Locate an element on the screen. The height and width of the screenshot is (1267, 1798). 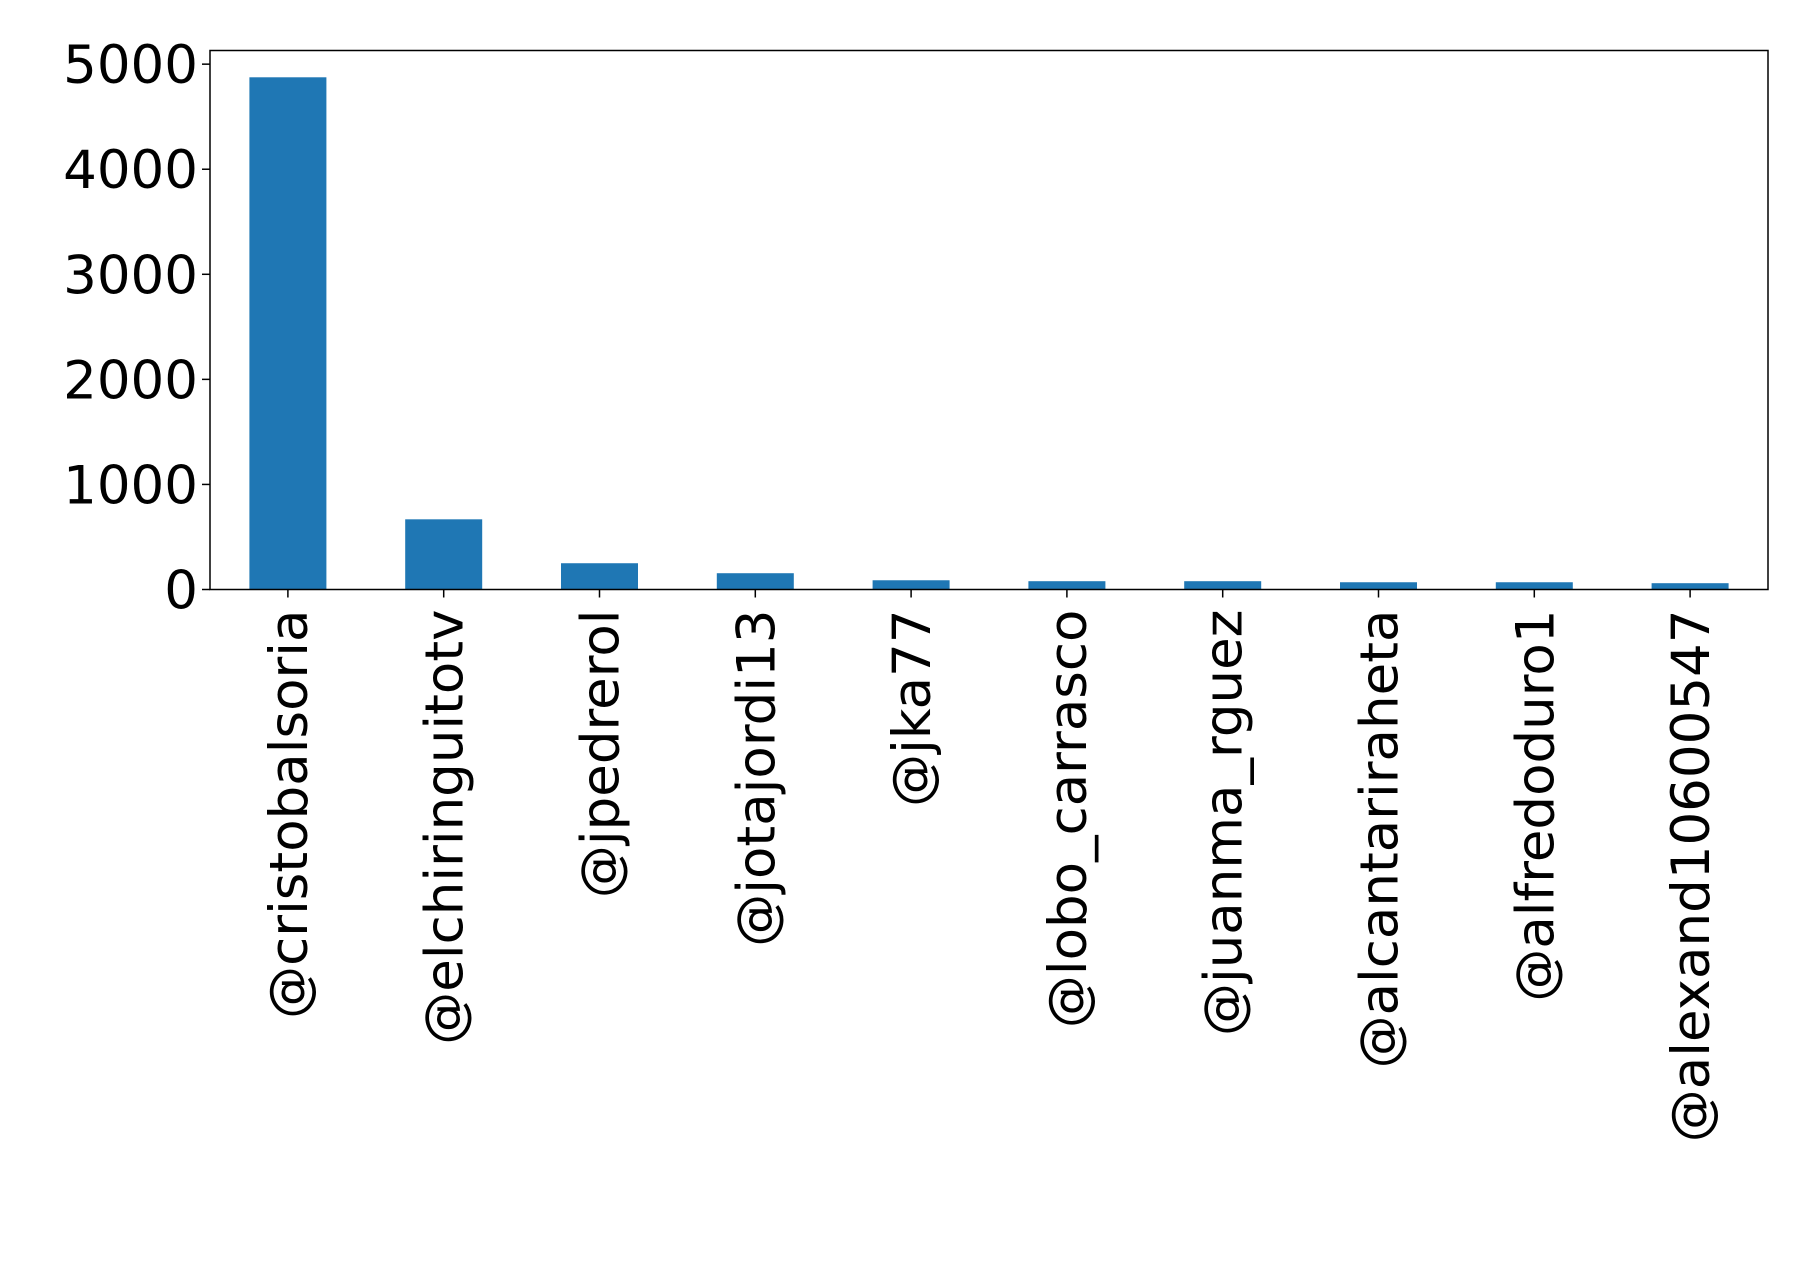
y-tick-label: 2000 is located at coordinates (130, 380).